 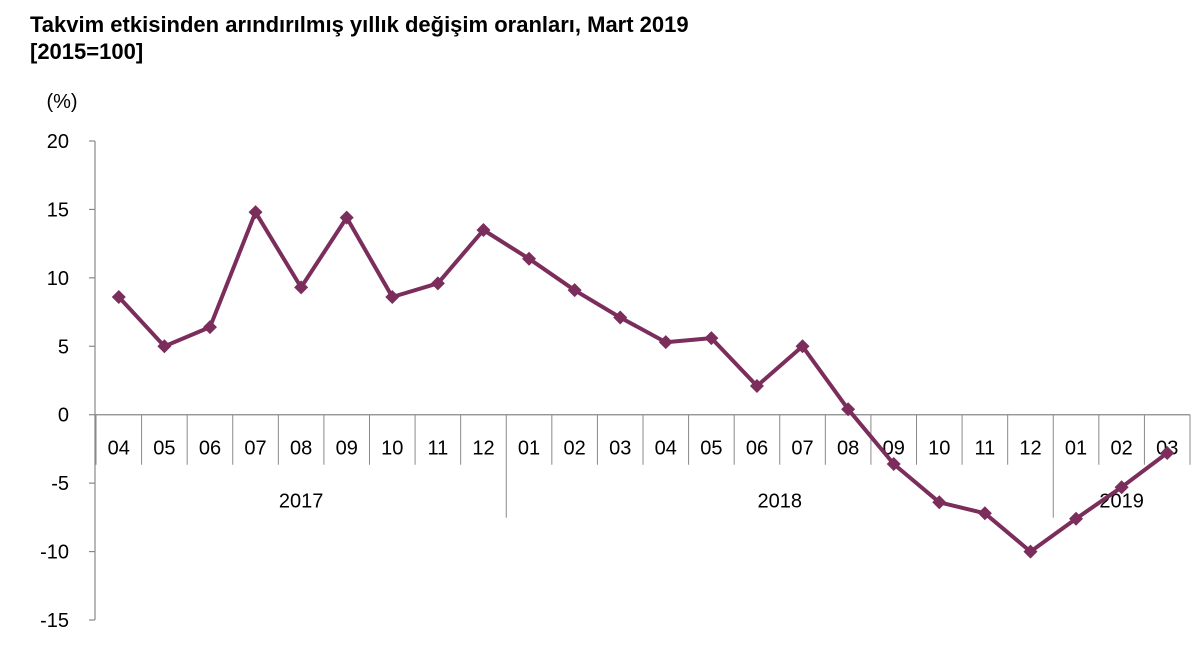 I want to click on y-tick-label: 5, so click(x=63, y=347).